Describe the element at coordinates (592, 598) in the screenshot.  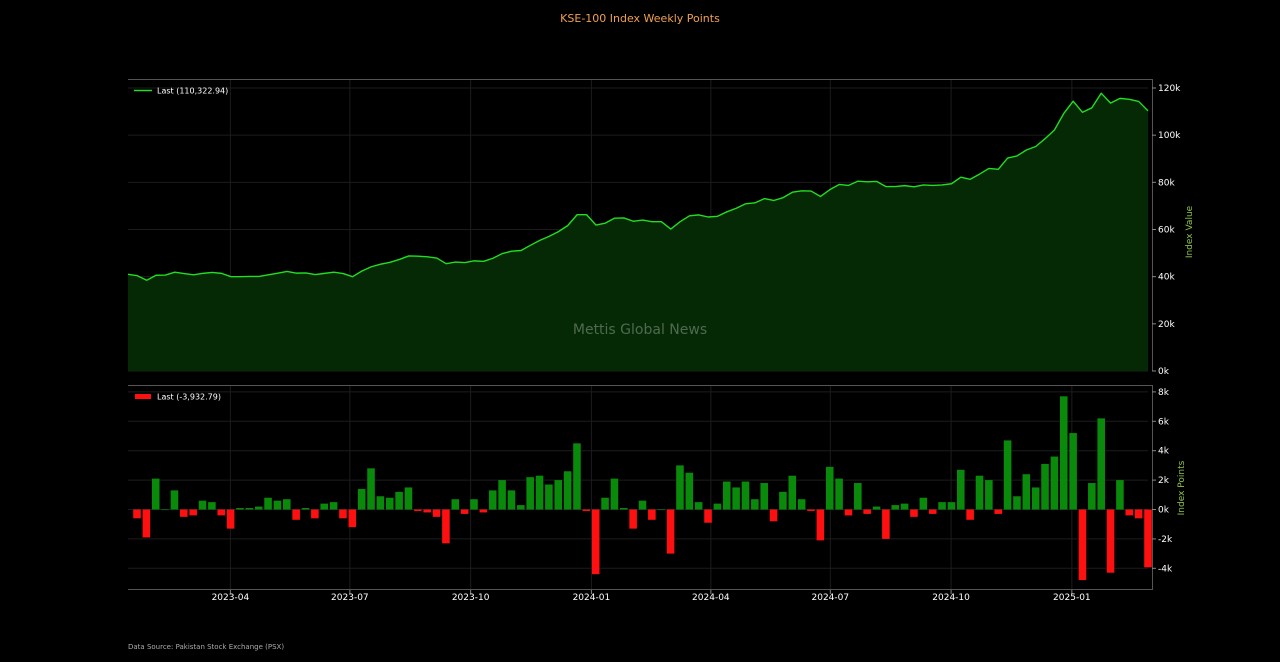
I see `x-tick-label: 2024-01` at that location.